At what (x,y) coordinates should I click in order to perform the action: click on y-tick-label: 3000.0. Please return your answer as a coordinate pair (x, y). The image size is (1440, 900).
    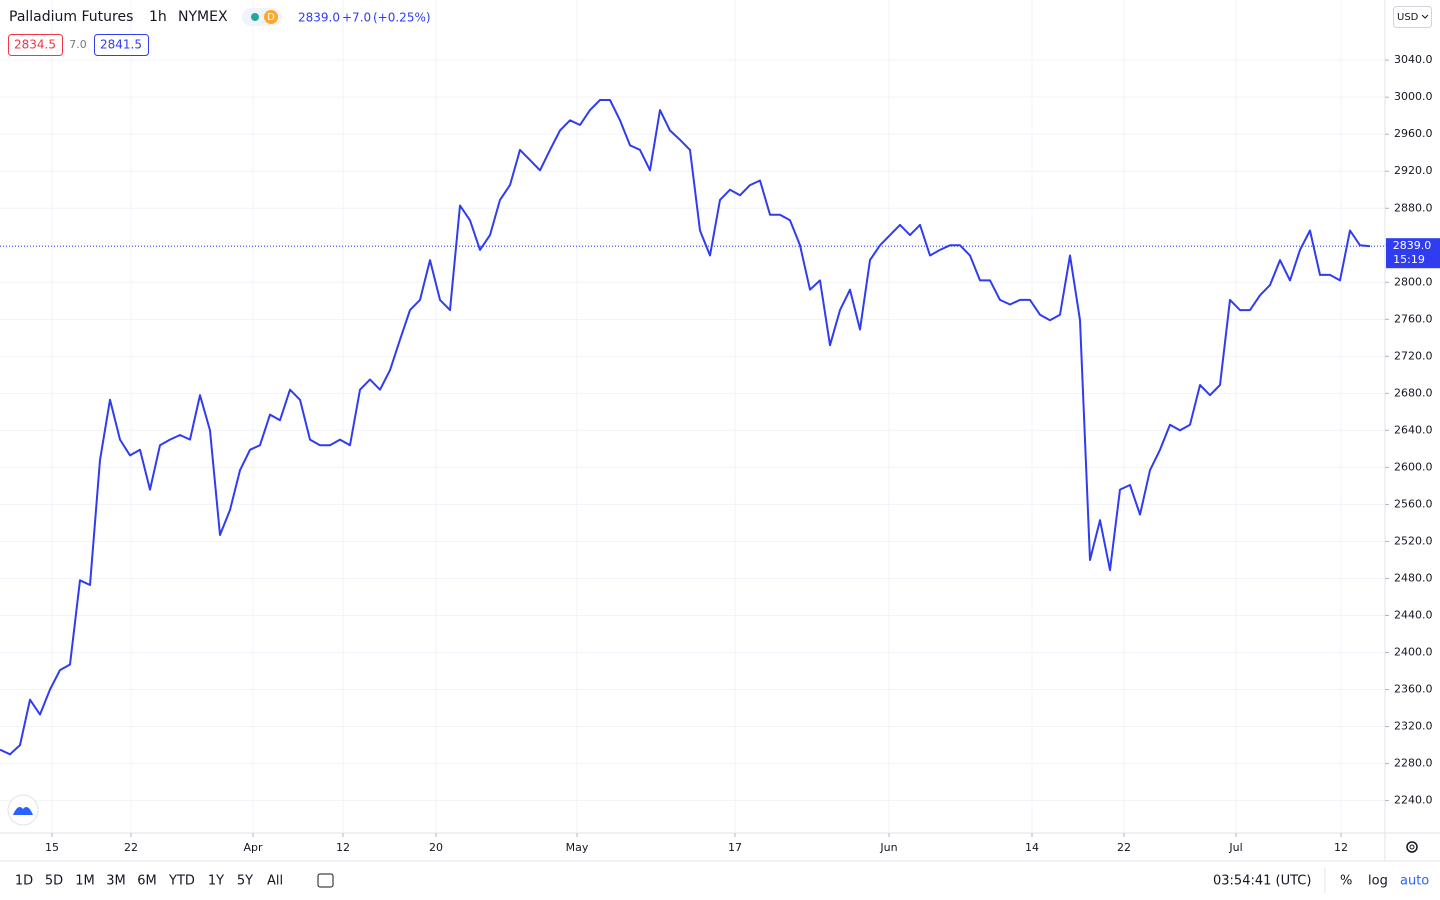
    Looking at the image, I should click on (1413, 96).